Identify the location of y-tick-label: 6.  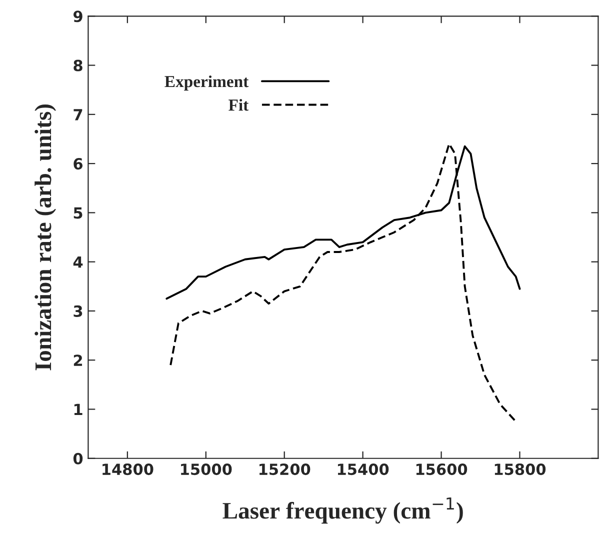
(78, 164).